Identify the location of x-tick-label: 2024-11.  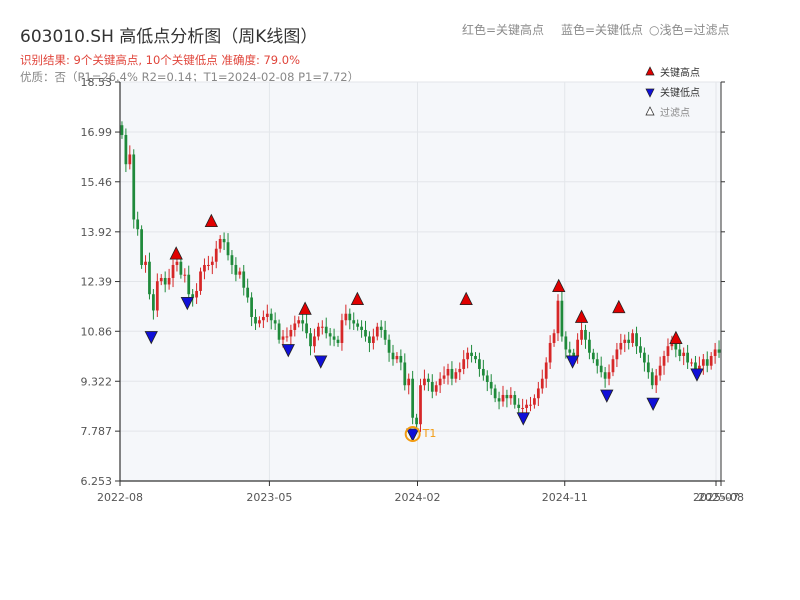
(565, 497).